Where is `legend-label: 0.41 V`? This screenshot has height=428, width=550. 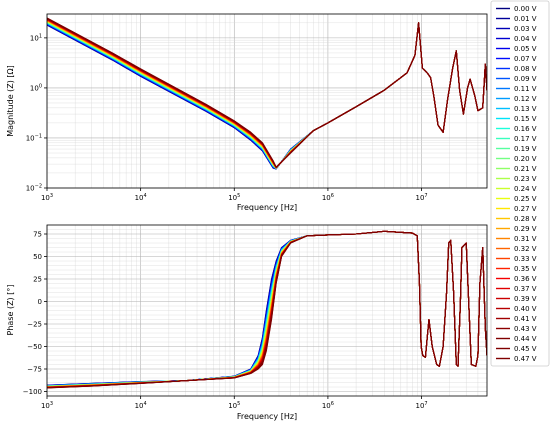
legend-label: 0.41 V is located at coordinates (525, 319).